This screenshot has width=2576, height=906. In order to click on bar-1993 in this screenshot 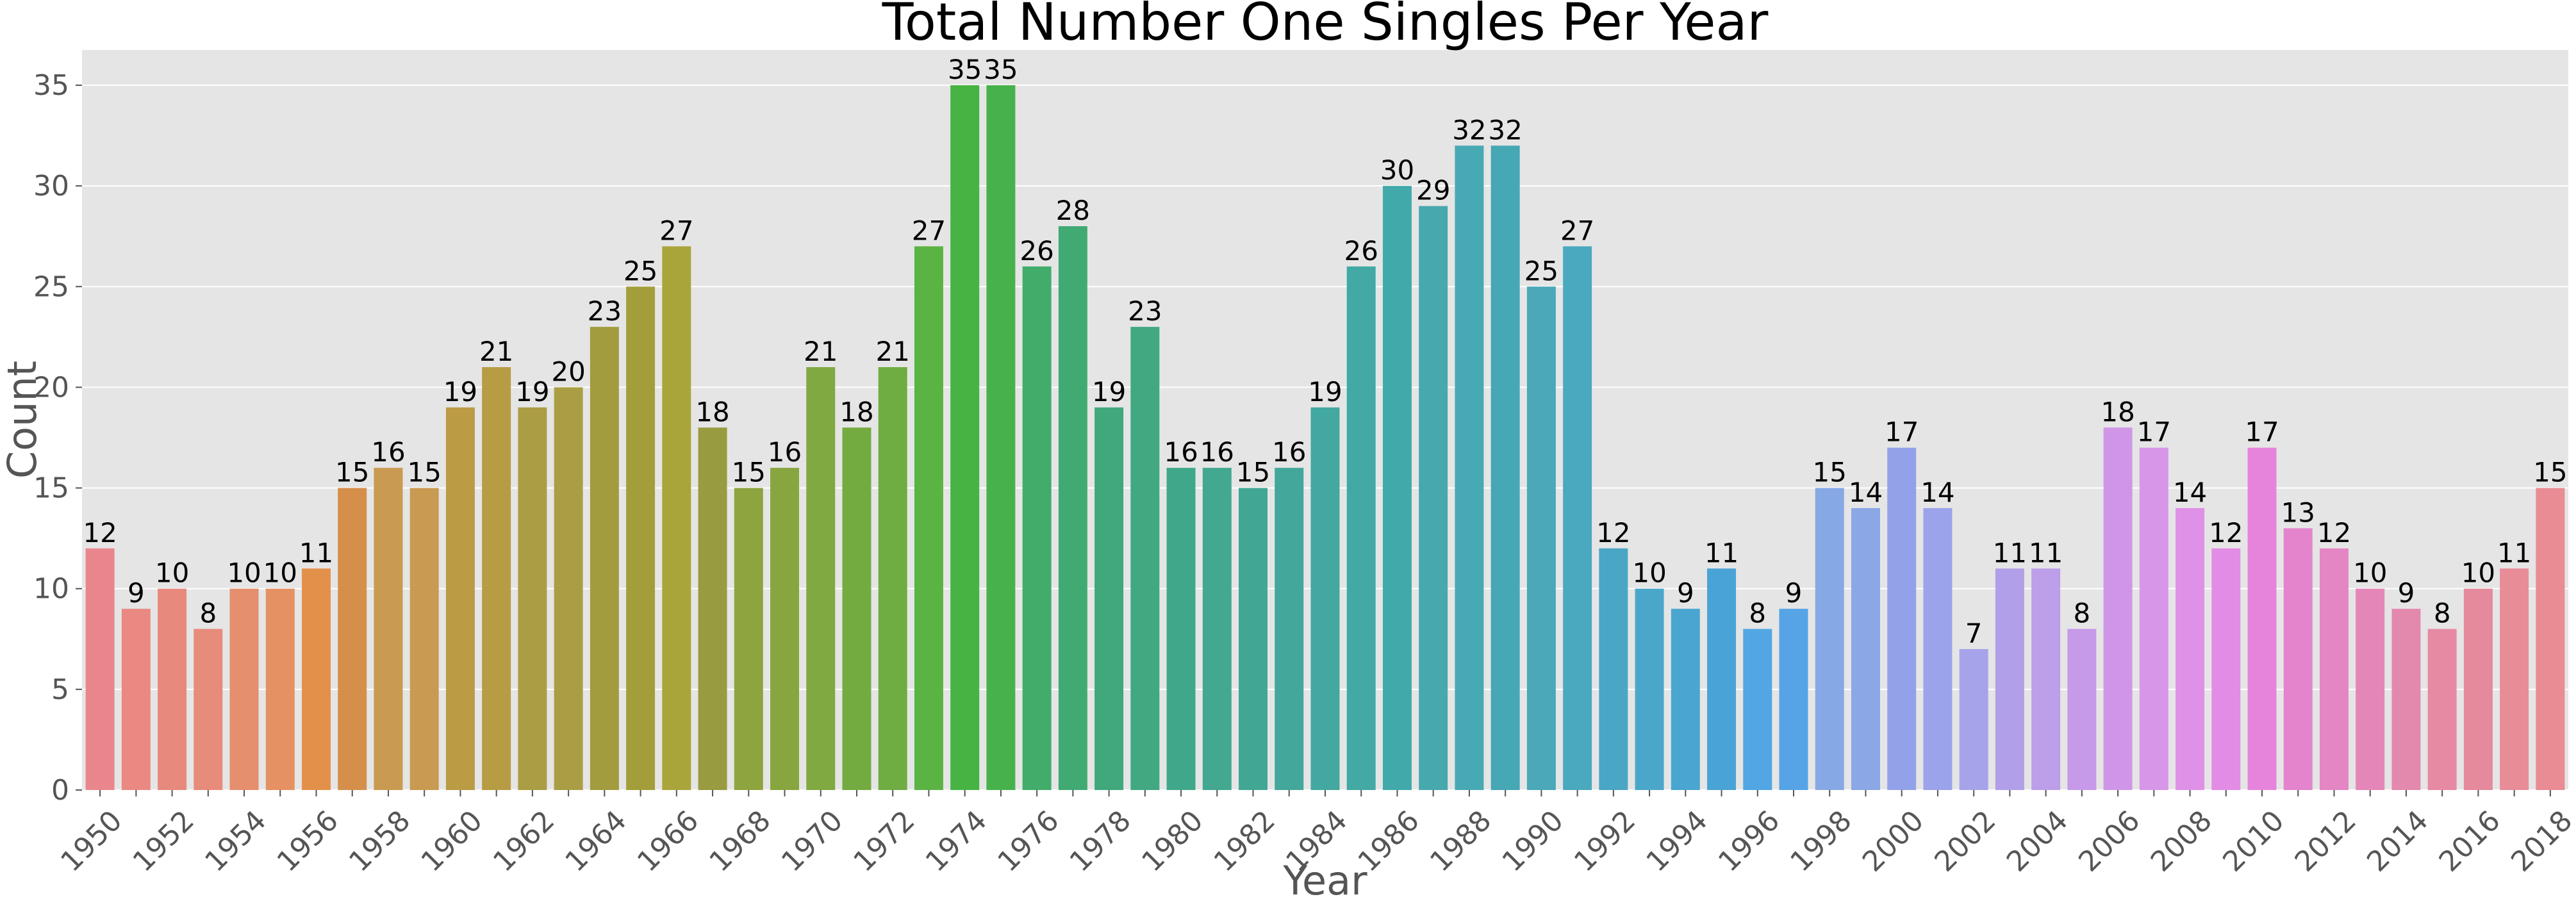, I will do `click(1649, 689)`.